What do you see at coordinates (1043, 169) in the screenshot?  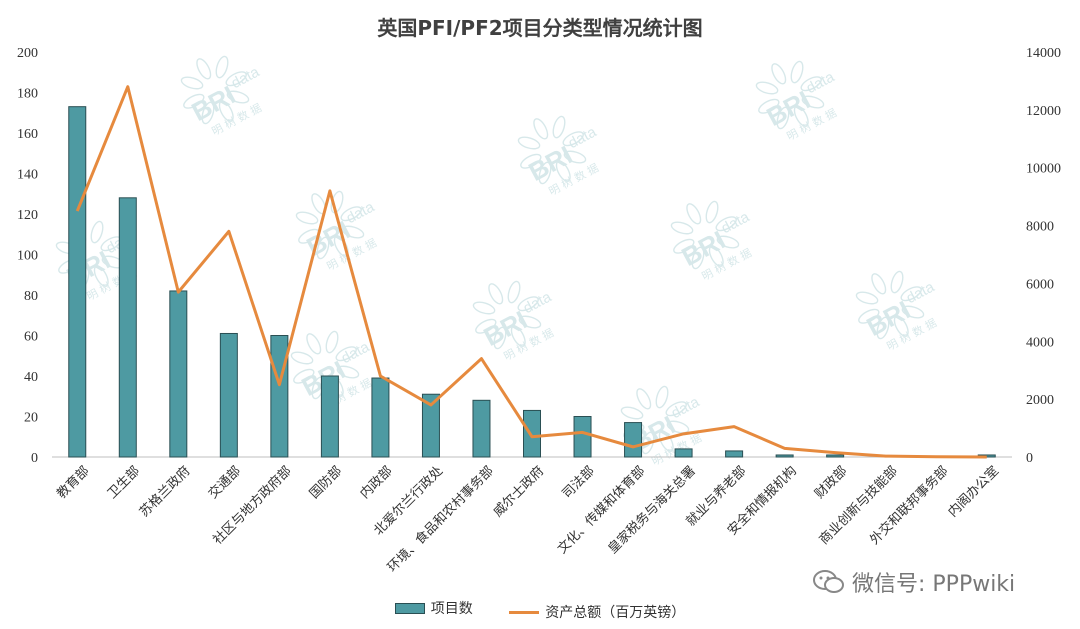 I see `y-right-tick-label: 10000` at bounding box center [1043, 169].